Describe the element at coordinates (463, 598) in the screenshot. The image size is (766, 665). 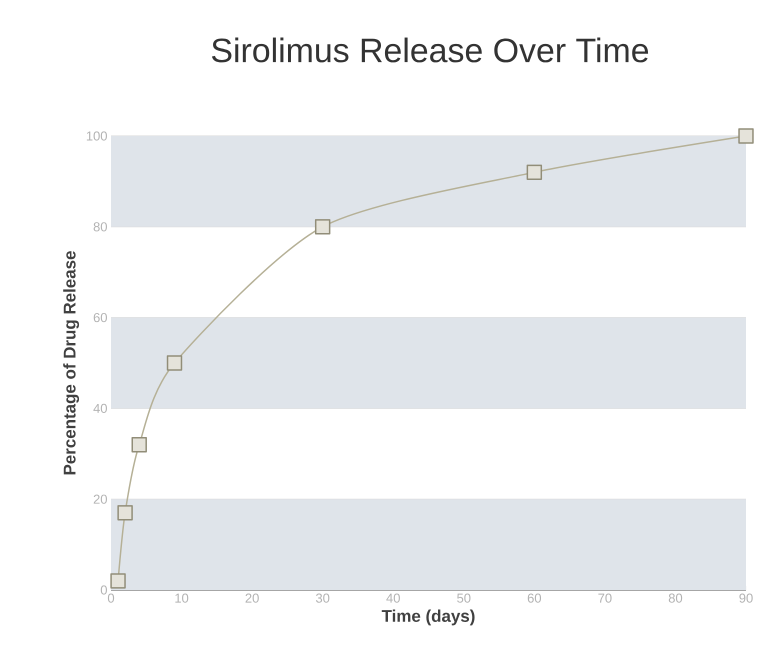
I see `x-tick-label: 50` at that location.